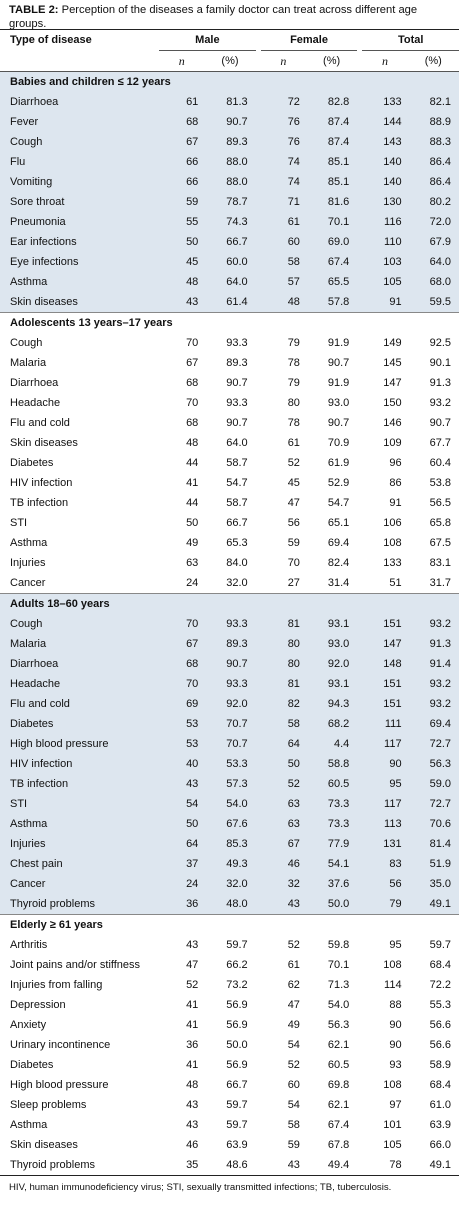 The width and height of the screenshot is (459, 1212). I want to click on female-n-cell: 67, so click(293, 844).